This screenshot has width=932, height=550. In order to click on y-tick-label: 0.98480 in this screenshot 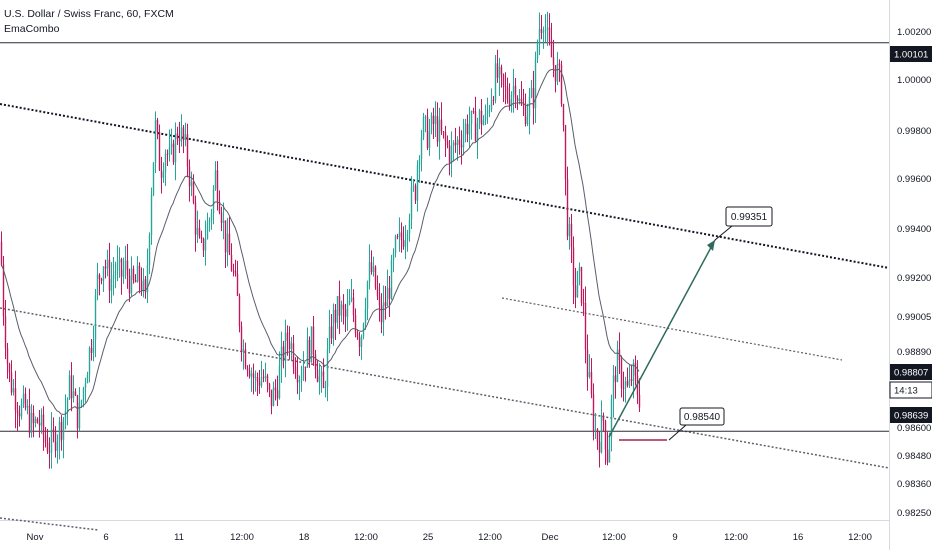, I will do `click(914, 456)`.